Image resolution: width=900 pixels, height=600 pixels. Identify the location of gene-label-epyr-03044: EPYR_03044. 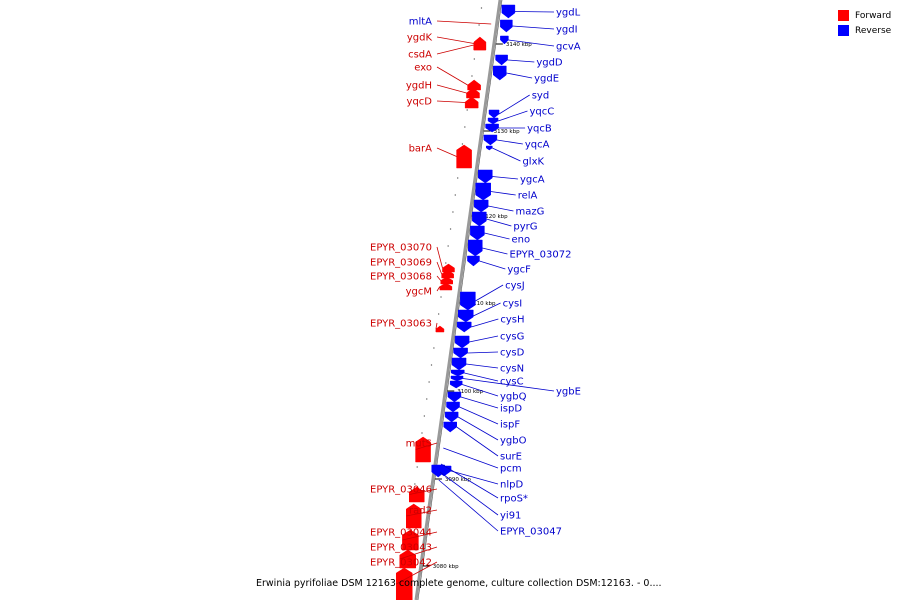
(401, 533).